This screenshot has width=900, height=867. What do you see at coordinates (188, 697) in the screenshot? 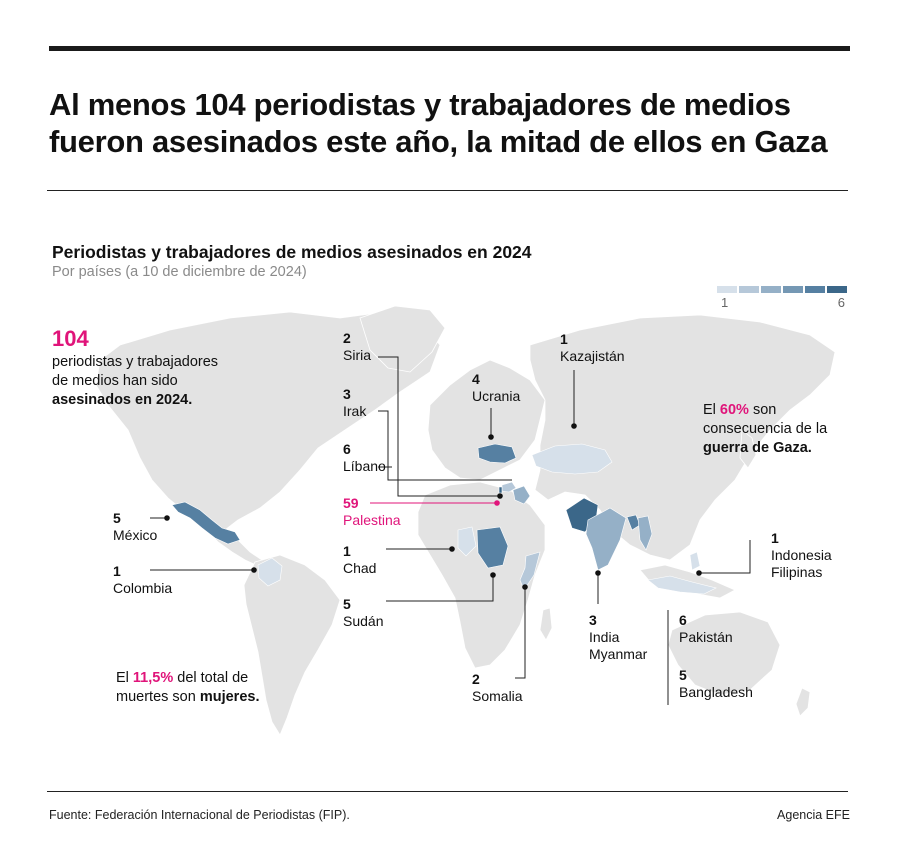
I see `women-note-line-2: muertes son mujeres.` at bounding box center [188, 697].